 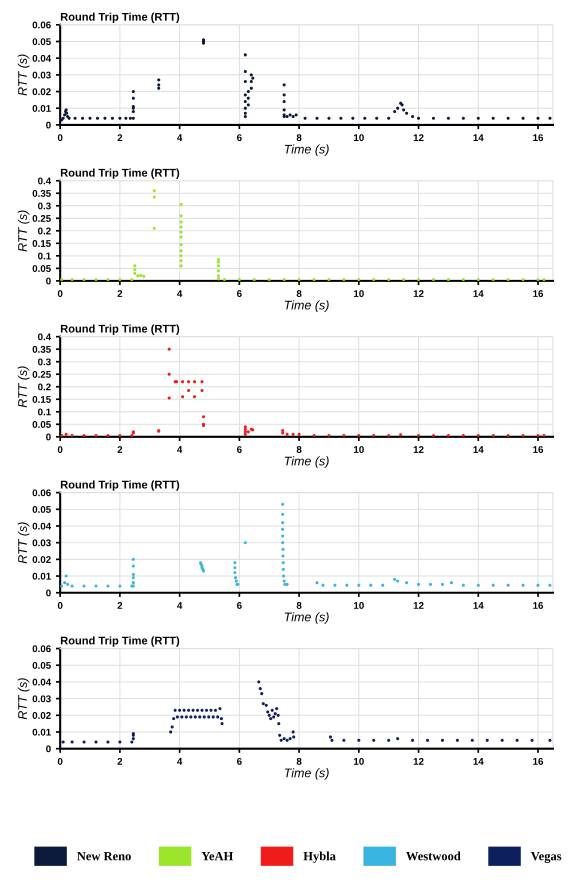 I want to click on legend-label: Vegas, so click(x=546, y=857).